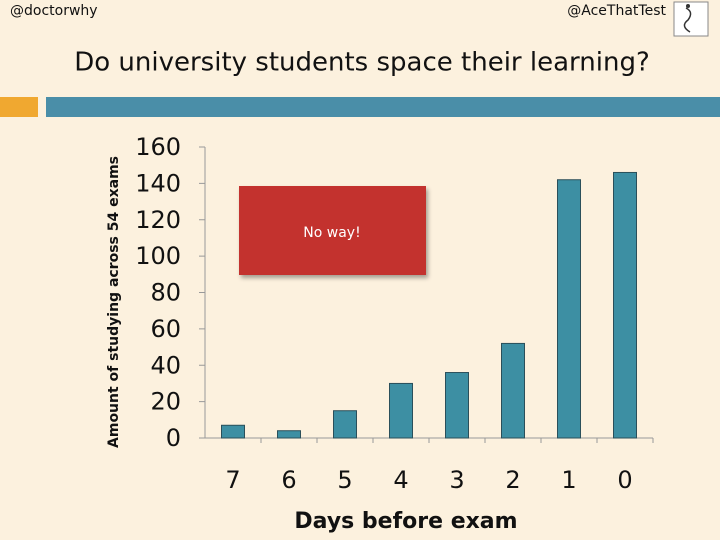 The width and height of the screenshot is (720, 540). I want to click on y-tick-label: 0, so click(173, 438).